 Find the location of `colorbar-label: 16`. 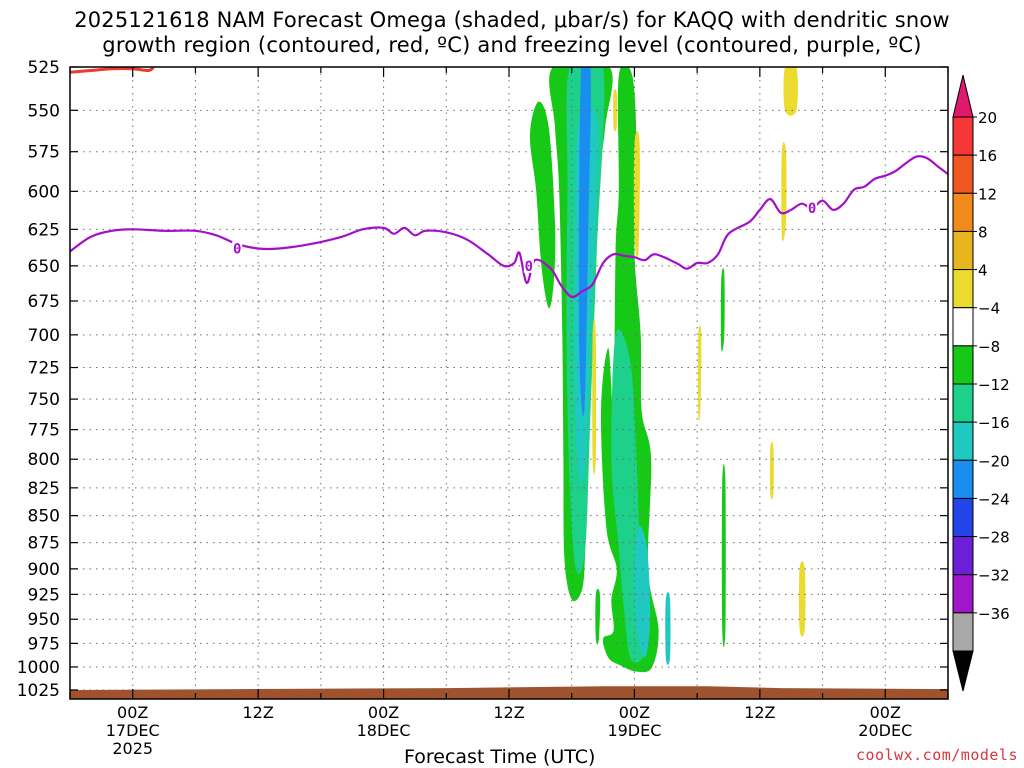

colorbar-label: 16 is located at coordinates (987, 156).